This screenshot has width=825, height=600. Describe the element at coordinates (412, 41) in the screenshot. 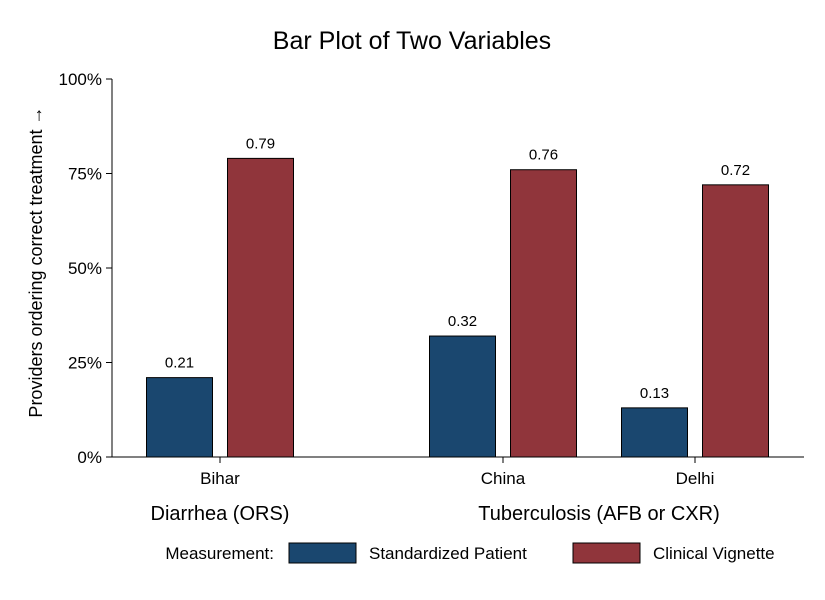

I see `chart-title: Bar Plot of Two Variables` at that location.